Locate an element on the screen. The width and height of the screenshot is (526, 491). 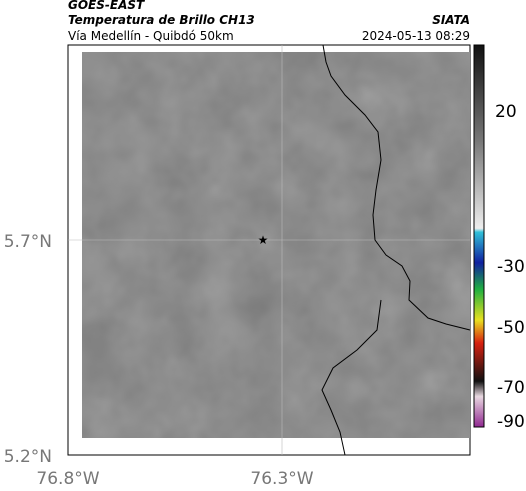
location-marker: ★ is located at coordinates (263, 240).